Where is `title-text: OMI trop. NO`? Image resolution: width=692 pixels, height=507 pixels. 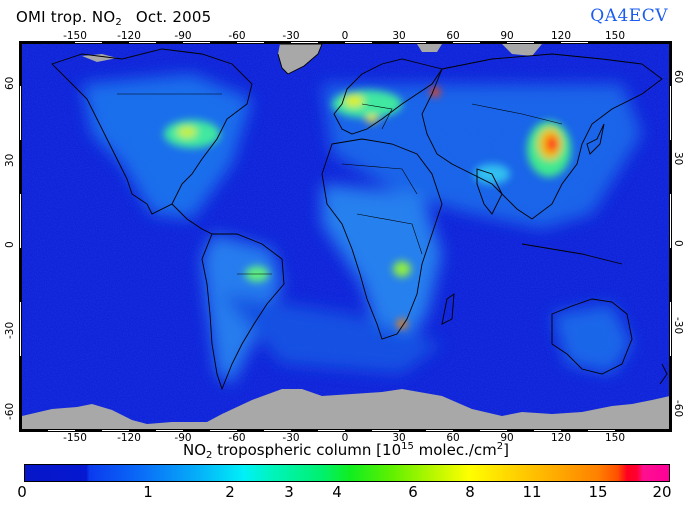 title-text: OMI trop. NO is located at coordinates (66, 17).